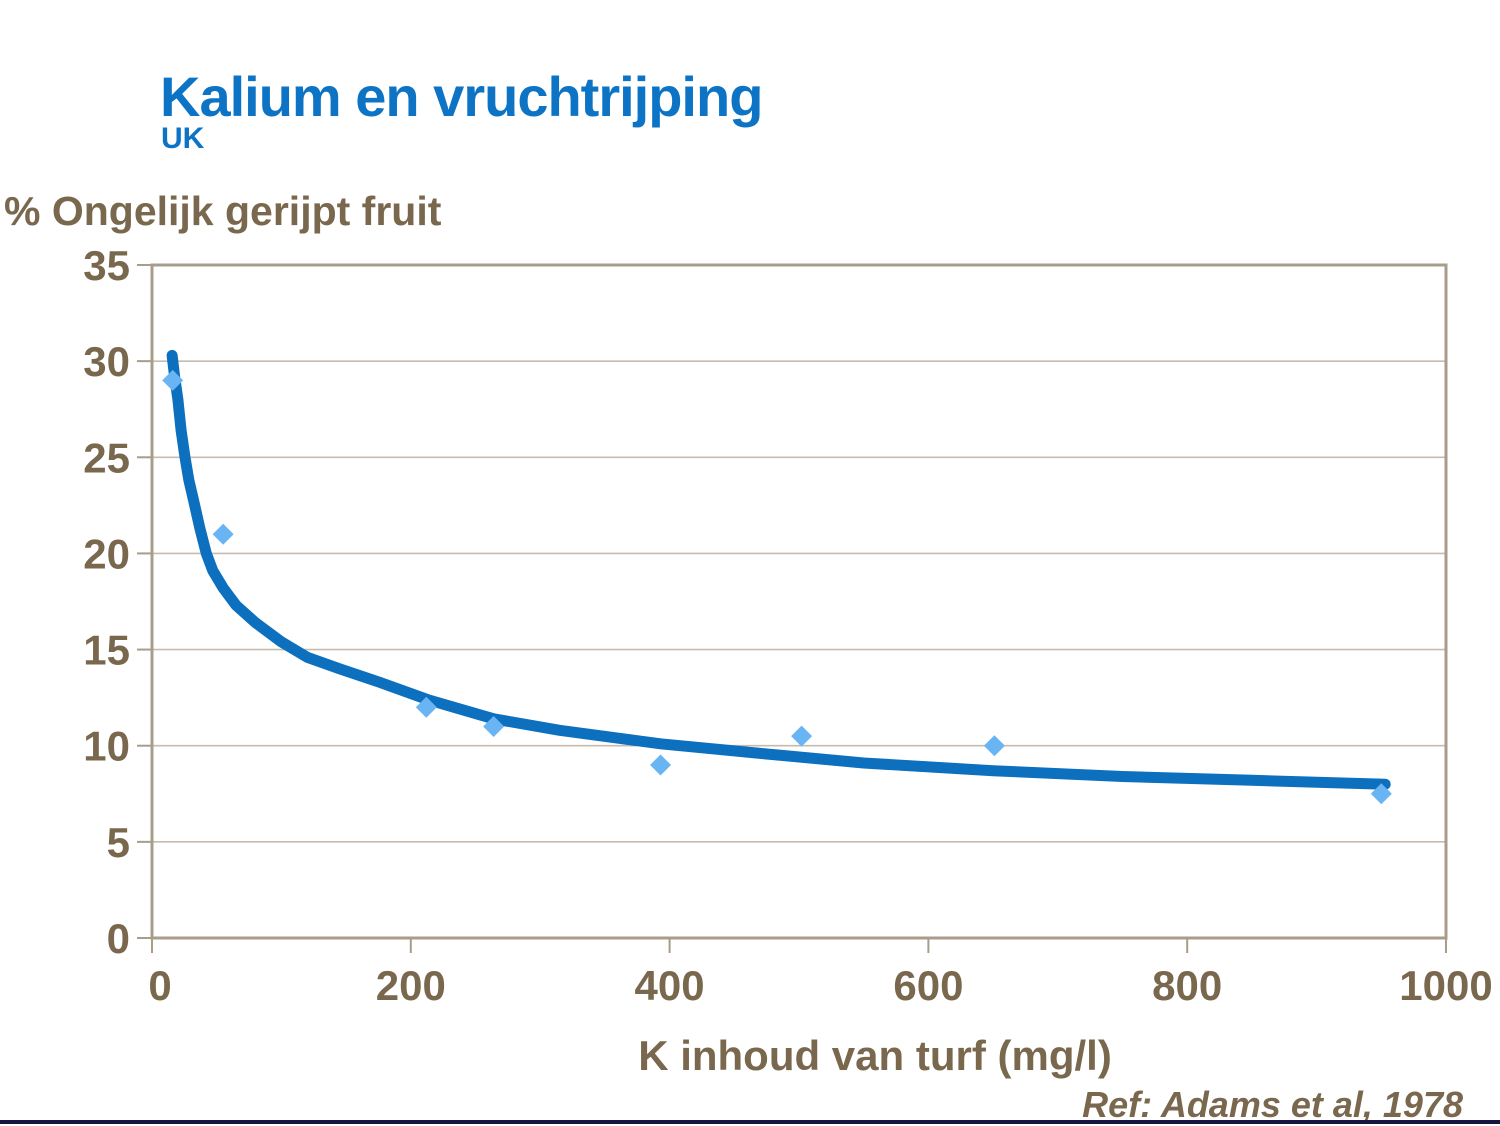 The height and width of the screenshot is (1126, 1500). I want to click on slide-title: Kalium en vruchtrijping, so click(461, 96).